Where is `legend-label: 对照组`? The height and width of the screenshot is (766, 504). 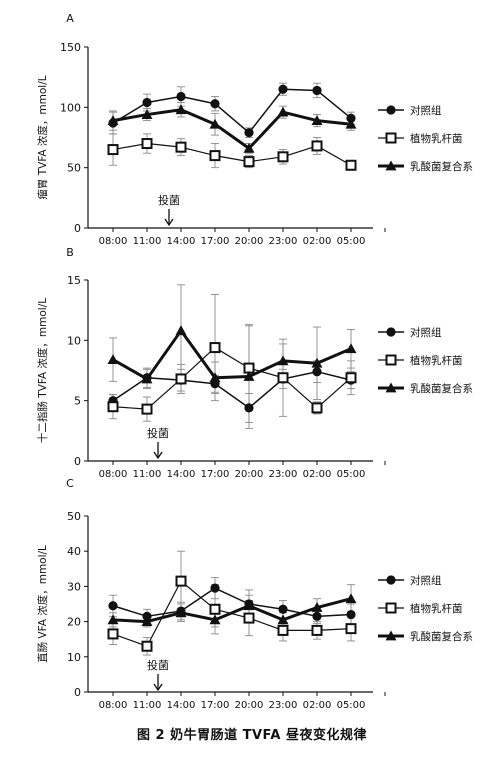 legend-label: 对照组 is located at coordinates (426, 580).